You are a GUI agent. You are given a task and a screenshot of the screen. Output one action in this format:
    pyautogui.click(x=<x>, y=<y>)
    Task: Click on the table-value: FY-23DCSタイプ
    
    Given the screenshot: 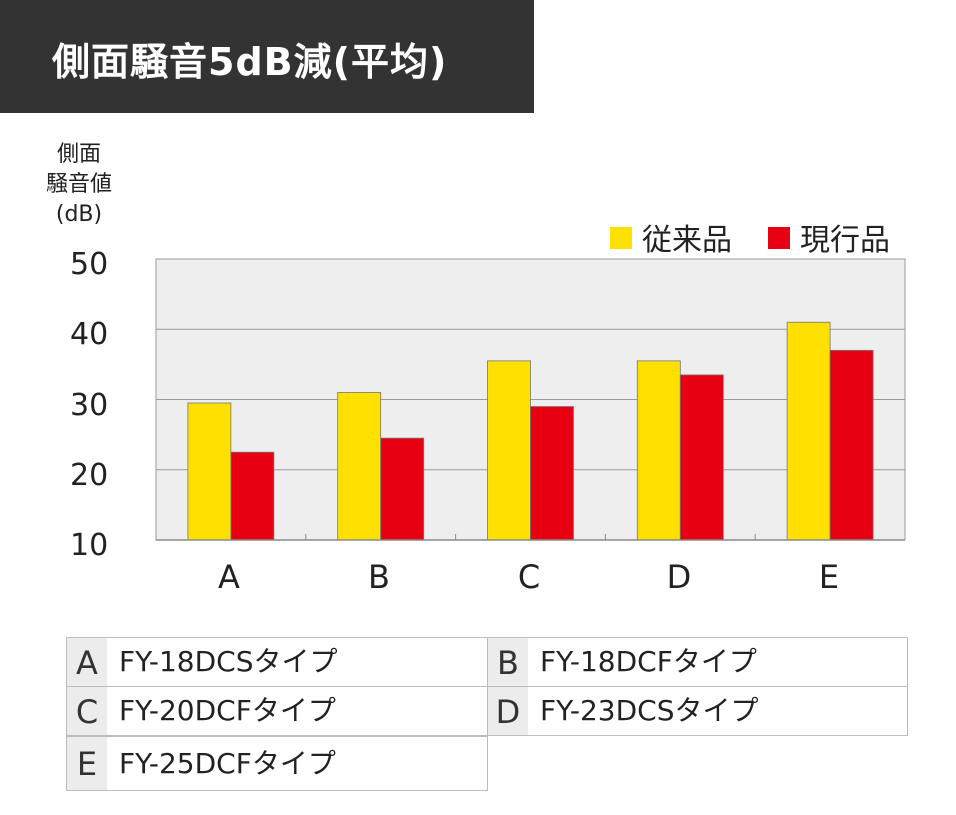 What is the action you would take?
    pyautogui.click(x=649, y=710)
    